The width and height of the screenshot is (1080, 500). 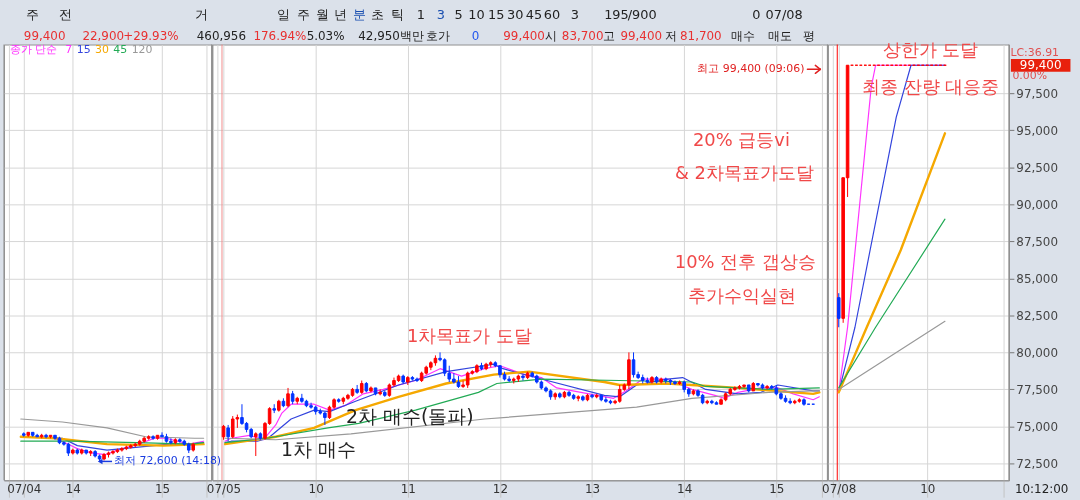 What do you see at coordinates (809, 35) in the screenshot?
I see `text: 평` at bounding box center [809, 35].